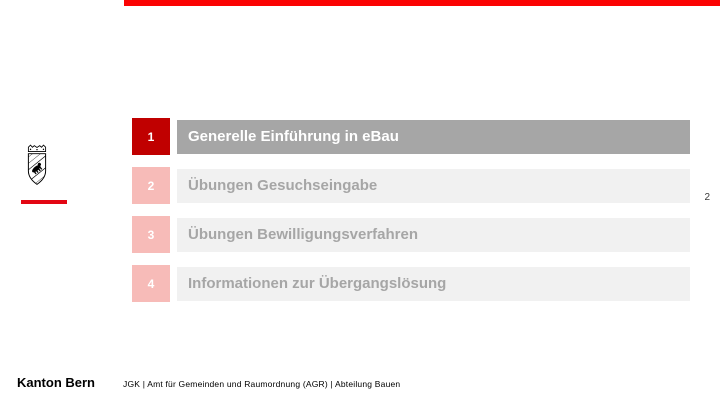  What do you see at coordinates (422, 3) in the screenshot?
I see `top-accent-bar` at bounding box center [422, 3].